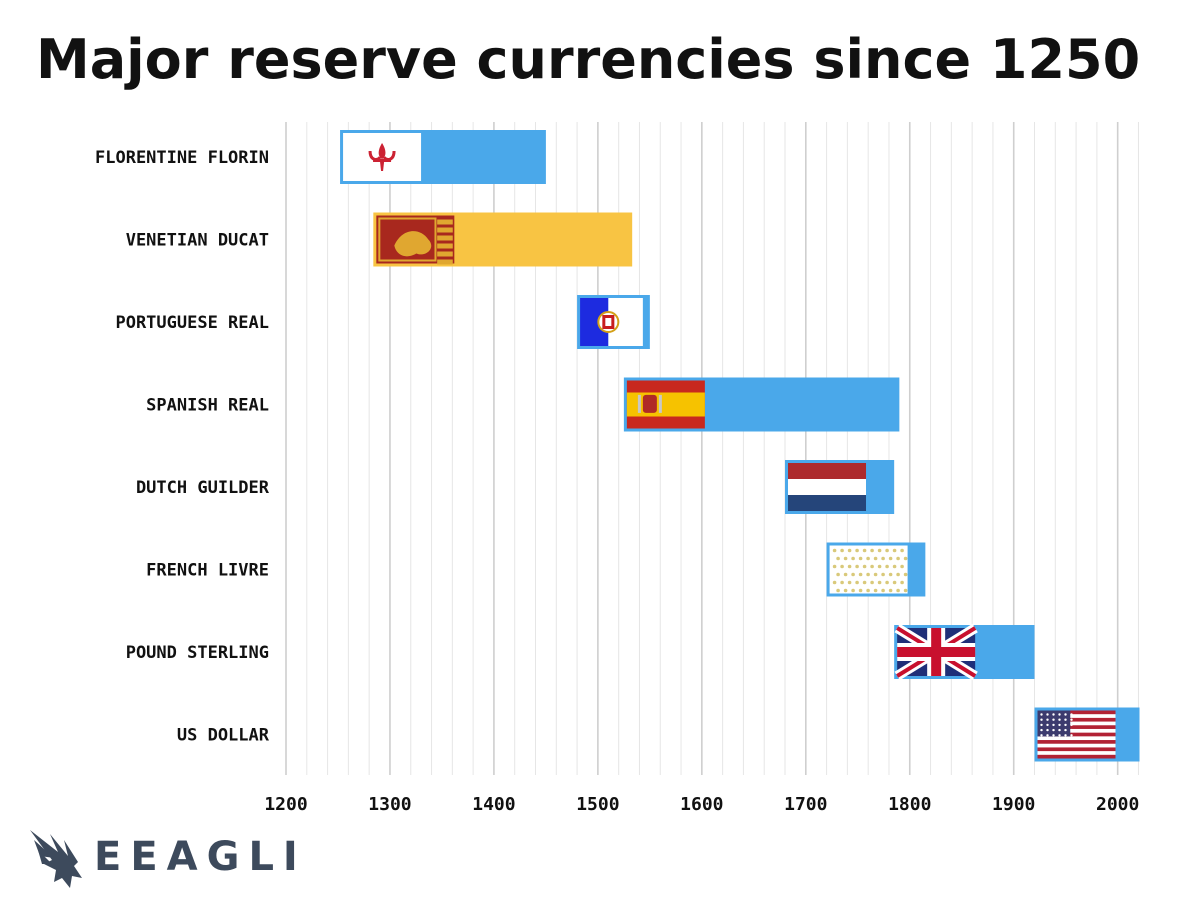  Describe the element at coordinates (415, 240) in the screenshot. I see `venice-flag-icon` at that location.